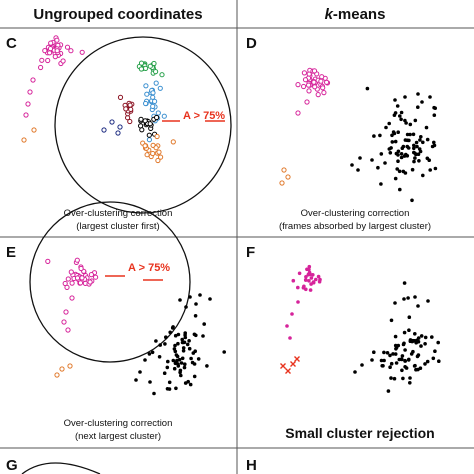 This screenshot has width=474, height=474. I want to click on point-navy, so click(112, 122).